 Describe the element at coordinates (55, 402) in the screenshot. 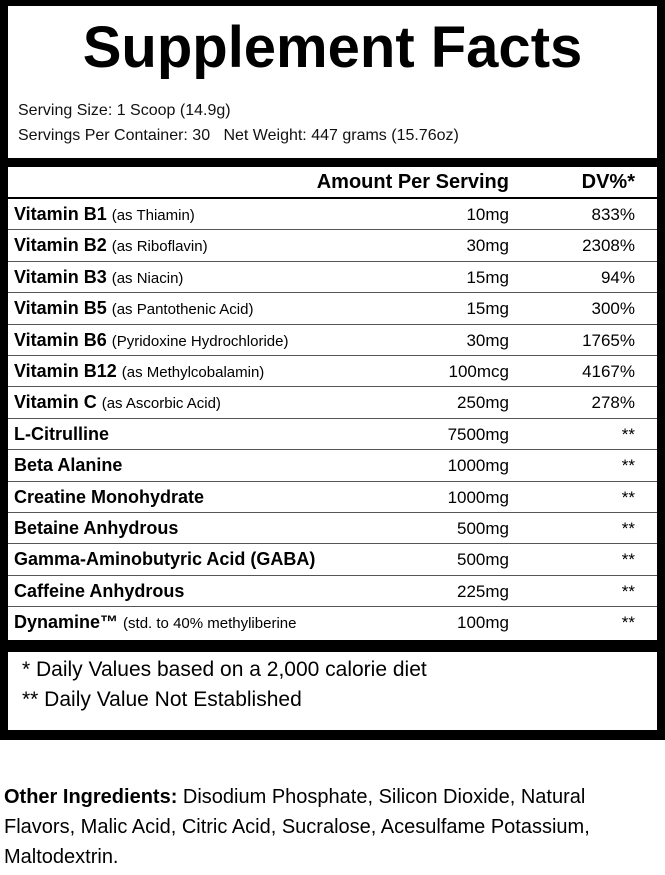

I see `nutrient-label: Vitamin C` at that location.